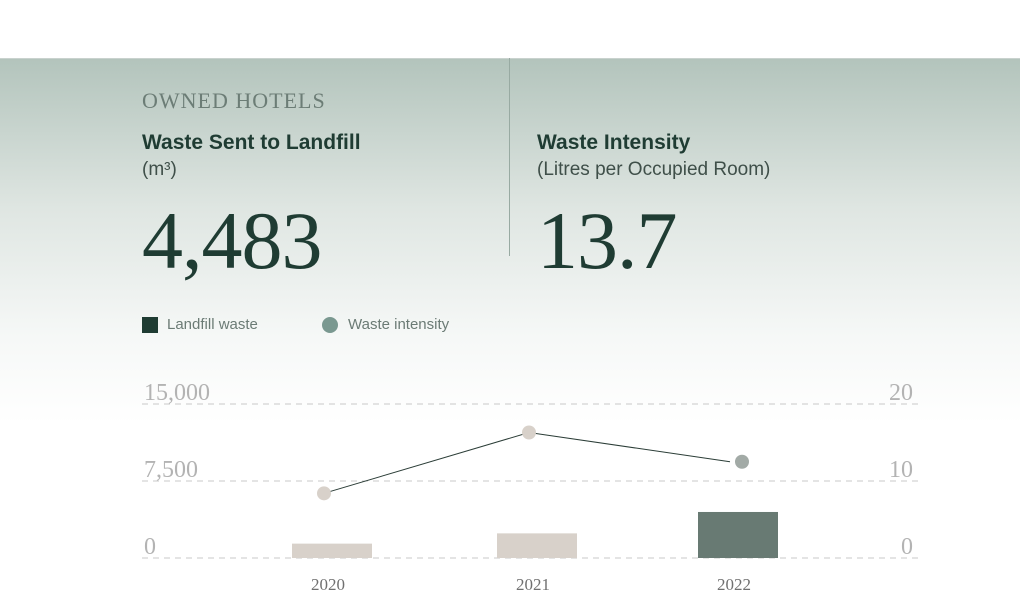  Describe the element at coordinates (509, 157) in the screenshot. I see `kpi-divider` at that location.